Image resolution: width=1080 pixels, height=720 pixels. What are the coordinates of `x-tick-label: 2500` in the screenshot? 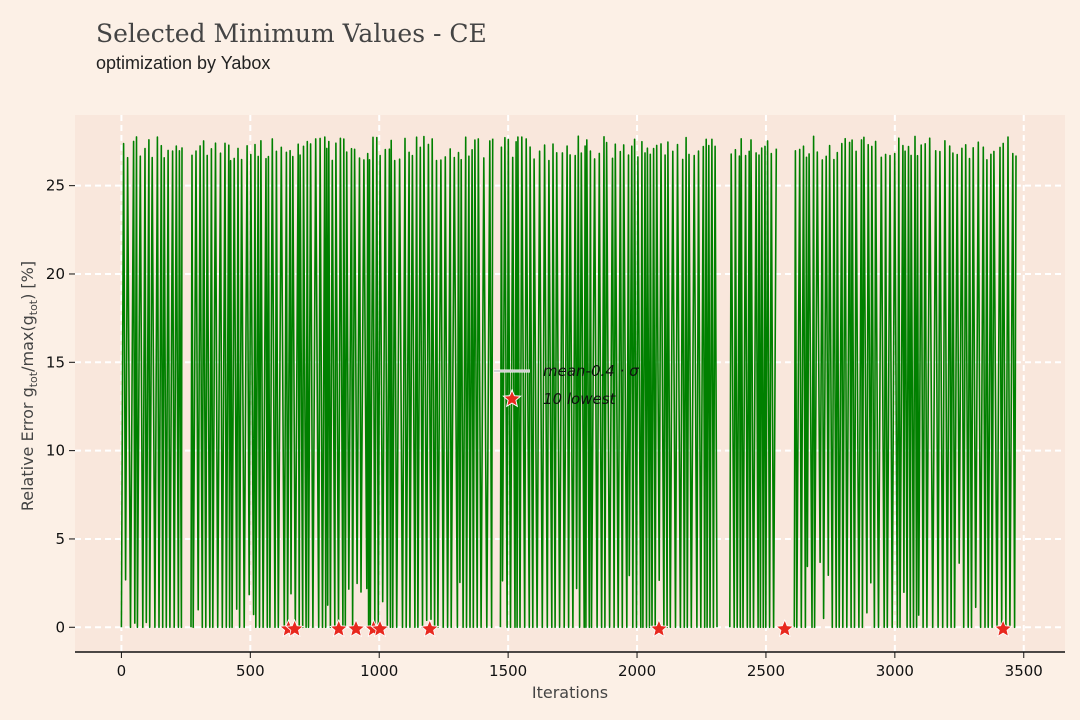 It's located at (766, 671).